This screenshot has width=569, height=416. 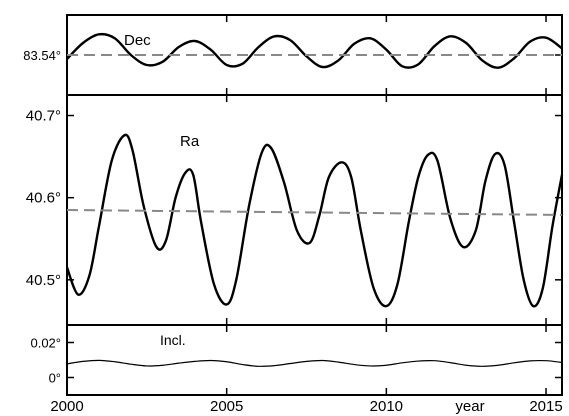 I want to click on y-tick-label-bottom-1: 0°, so click(x=55, y=378).